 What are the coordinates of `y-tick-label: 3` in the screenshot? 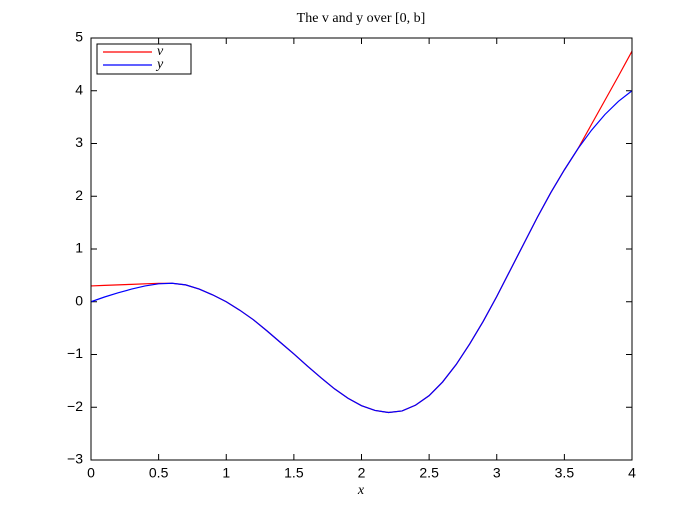 It's located at (79, 142).